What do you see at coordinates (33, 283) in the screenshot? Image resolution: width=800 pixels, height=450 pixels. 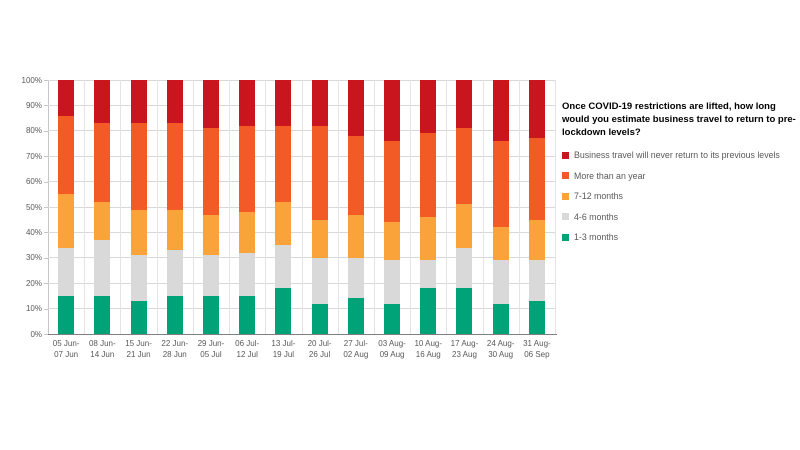 I see `y-axis-tick-label: 20%` at bounding box center [33, 283].